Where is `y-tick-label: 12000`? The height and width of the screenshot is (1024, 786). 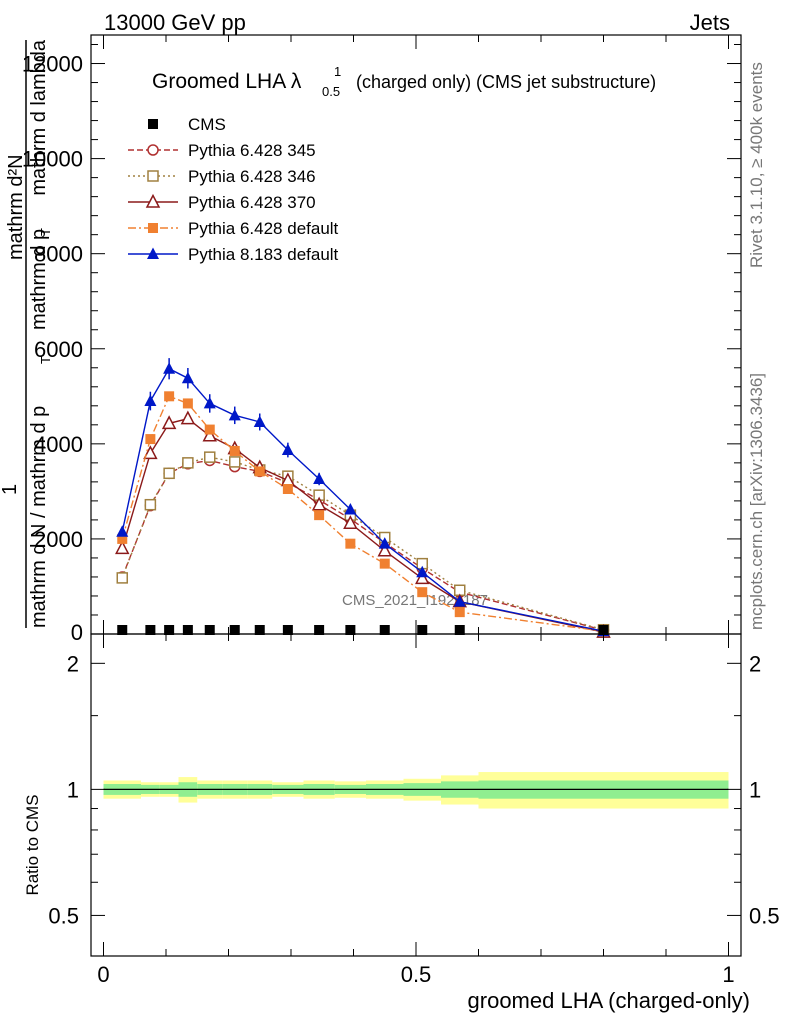 y-tick-label: 12000 is located at coordinates (52, 64).